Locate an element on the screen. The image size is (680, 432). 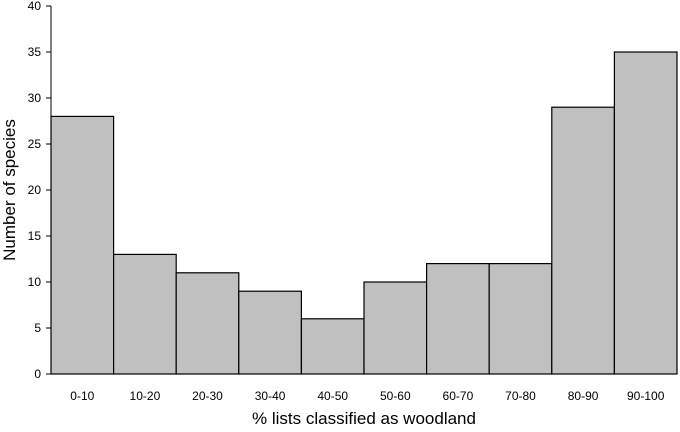
x-tick-label: 30-40 is located at coordinates (270, 396).